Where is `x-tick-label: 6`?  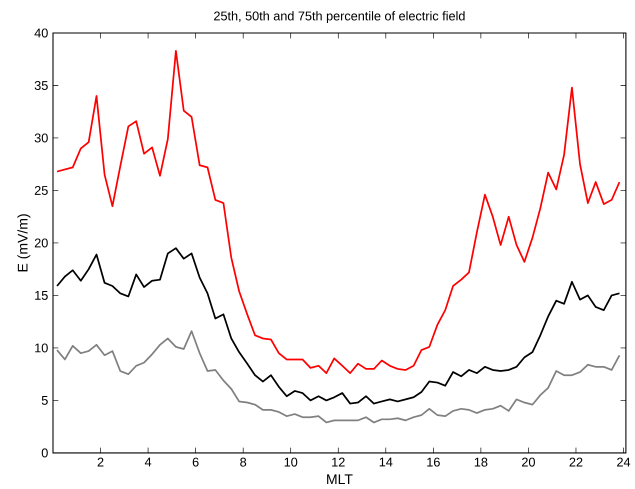
x-tick-label: 6 is located at coordinates (195, 462).